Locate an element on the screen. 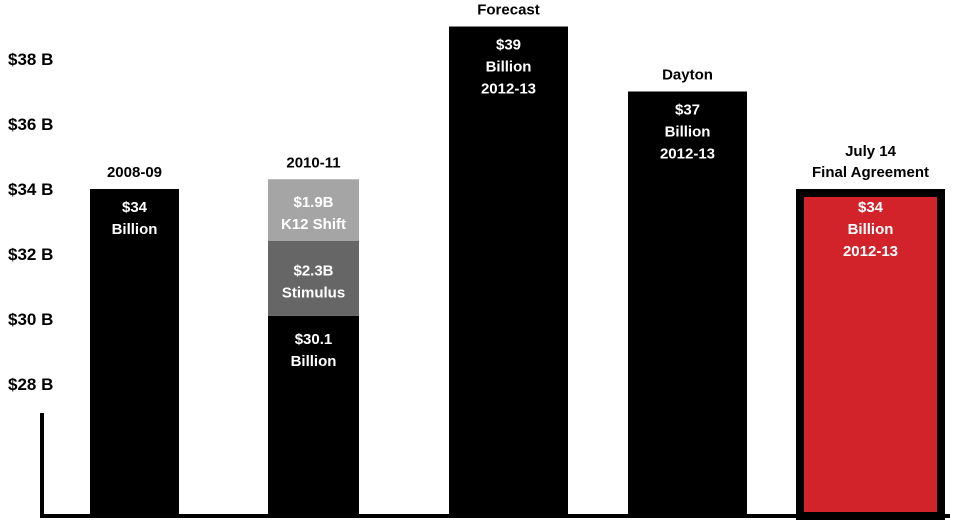  bar-group-dayton: $37 Billion 2012-13 Dayton is located at coordinates (687, 291).